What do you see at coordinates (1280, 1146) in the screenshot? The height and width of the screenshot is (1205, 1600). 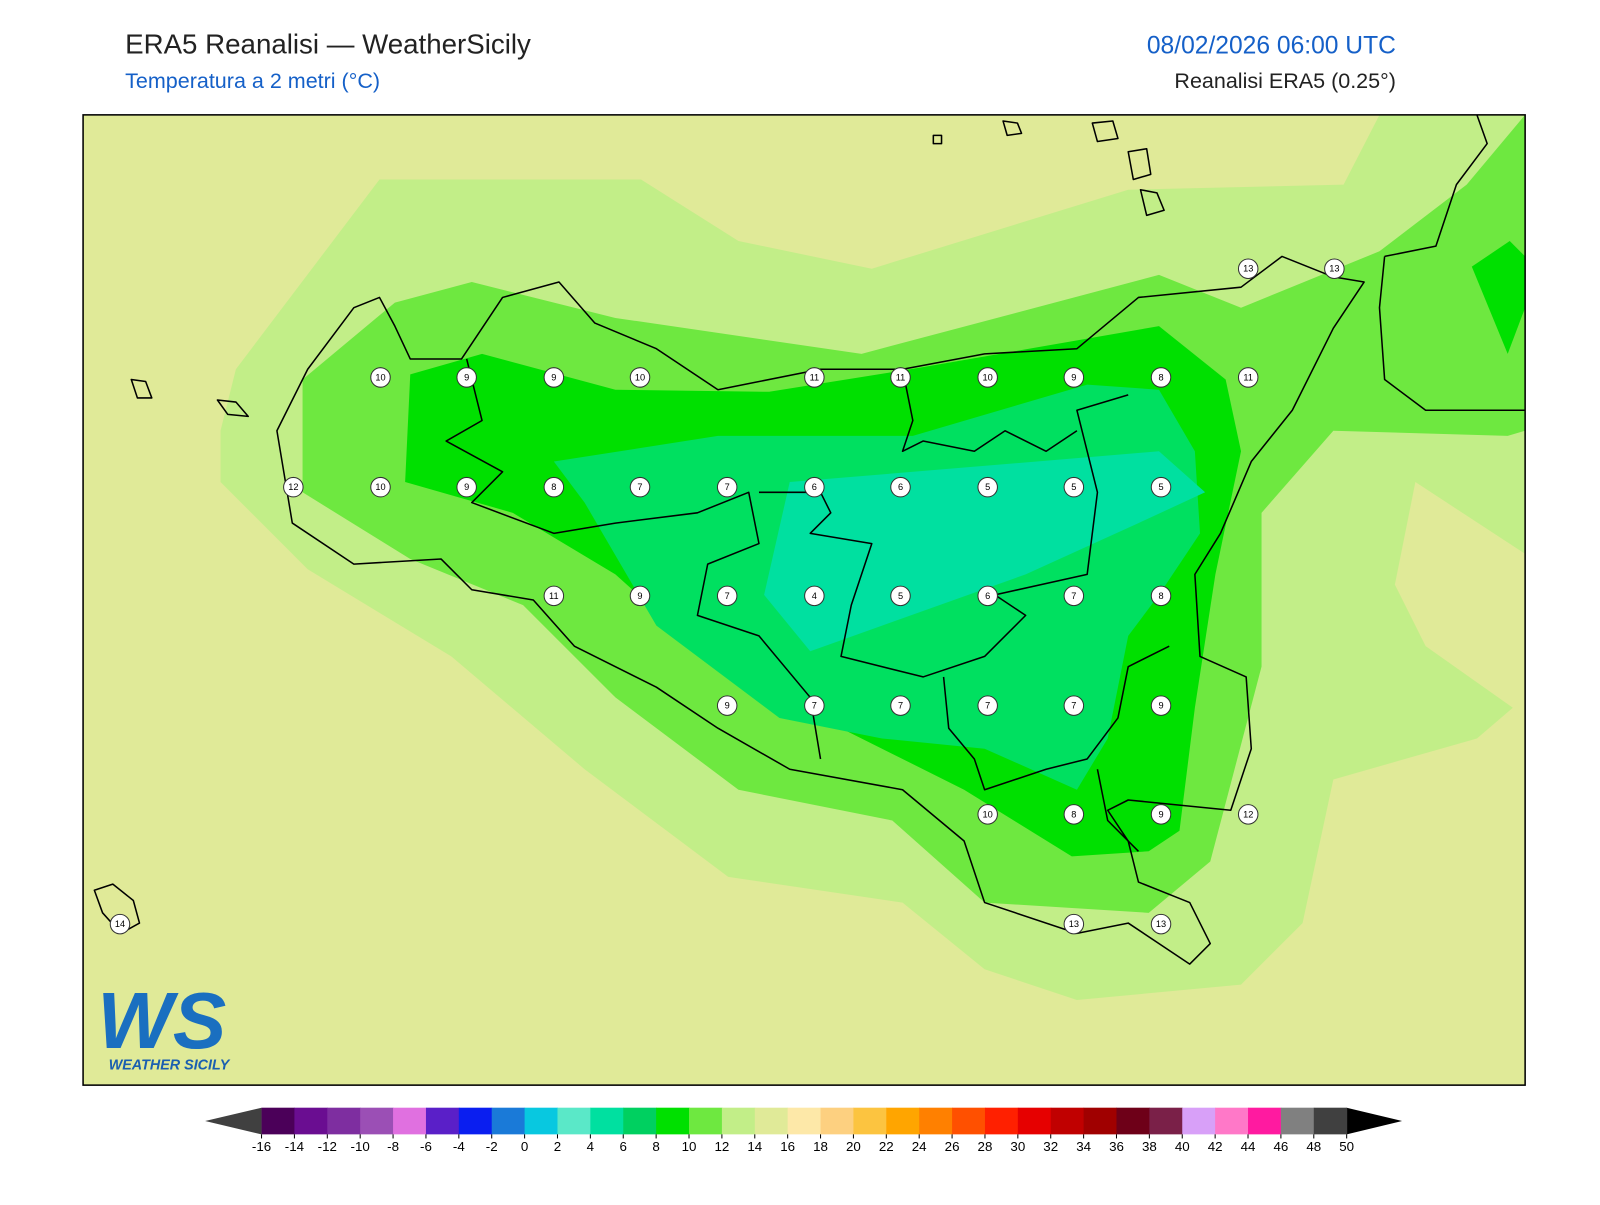 I see `colorbar-label: 46` at bounding box center [1280, 1146].